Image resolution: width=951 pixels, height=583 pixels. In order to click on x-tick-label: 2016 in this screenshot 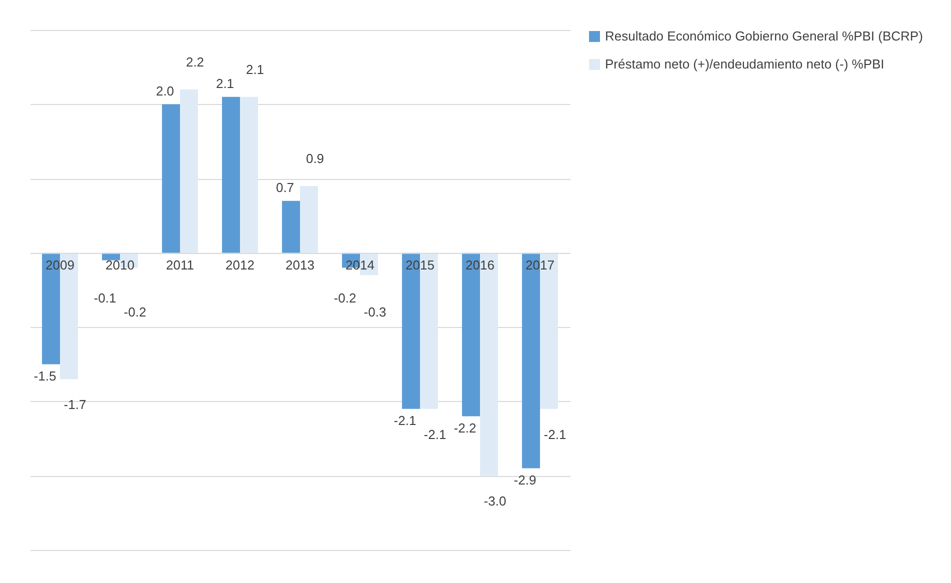, I will do `click(480, 264)`.